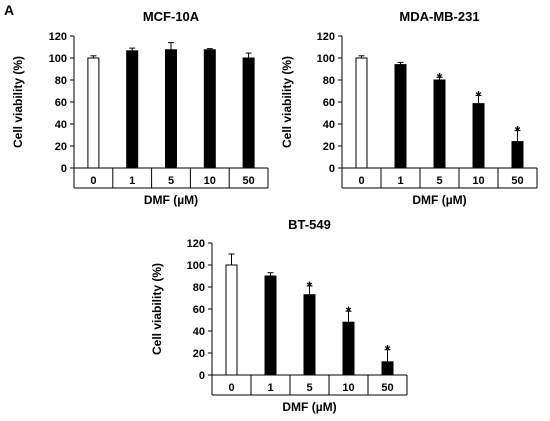 The image size is (550, 421). What do you see at coordinates (309, 224) in the screenshot?
I see `chart-title: BT-549` at bounding box center [309, 224].